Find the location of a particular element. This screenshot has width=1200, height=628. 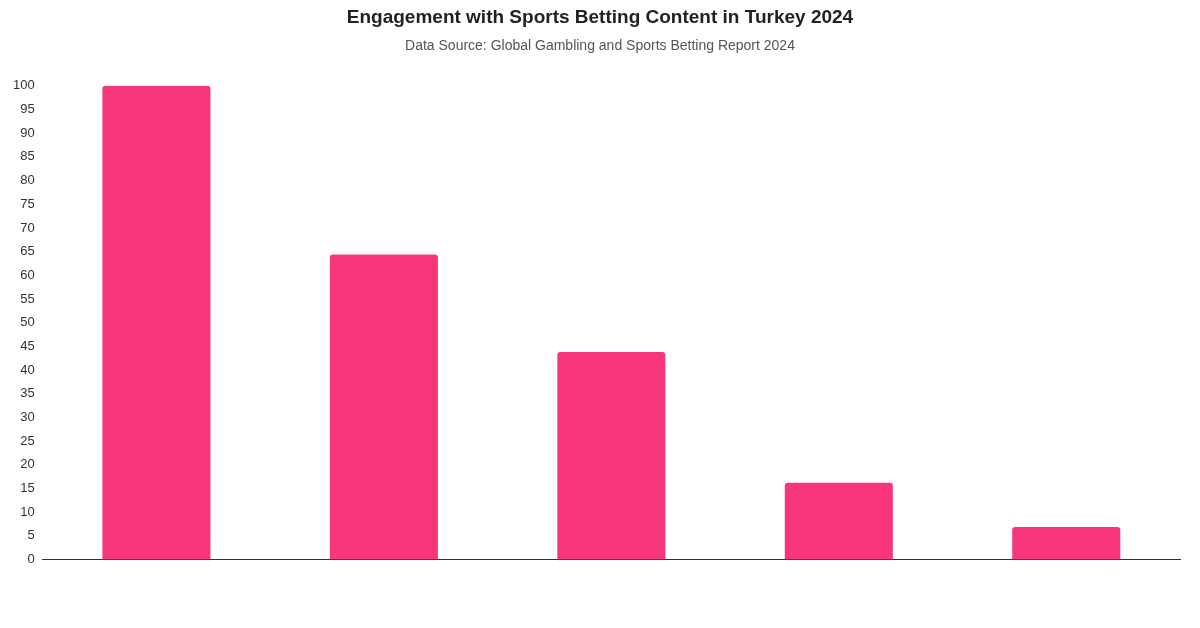

y-tick-label: 25 is located at coordinates (27, 440).